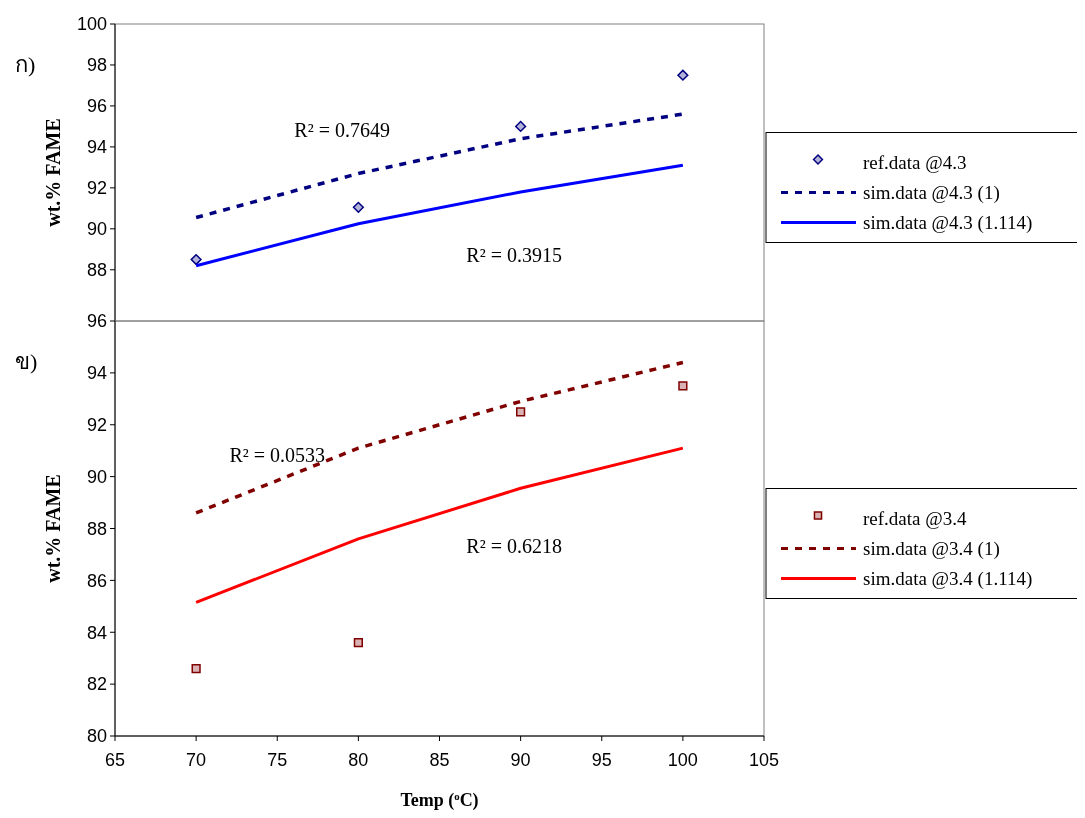 This screenshot has width=1085, height=818. I want to click on y-tick-label: 84, so click(96, 632).